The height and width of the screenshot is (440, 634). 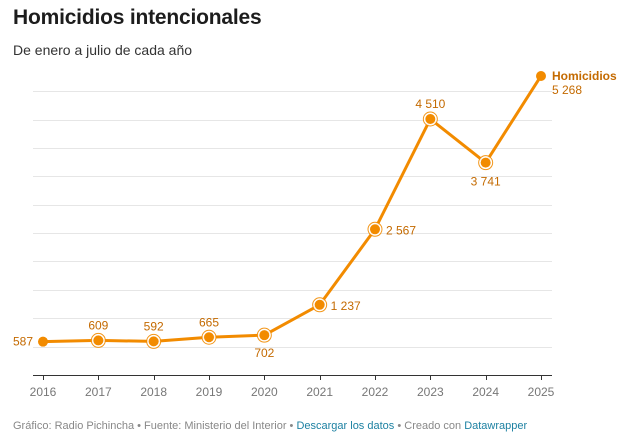 I want to click on datawrapper-link: Datawrapper, so click(x=496, y=426).